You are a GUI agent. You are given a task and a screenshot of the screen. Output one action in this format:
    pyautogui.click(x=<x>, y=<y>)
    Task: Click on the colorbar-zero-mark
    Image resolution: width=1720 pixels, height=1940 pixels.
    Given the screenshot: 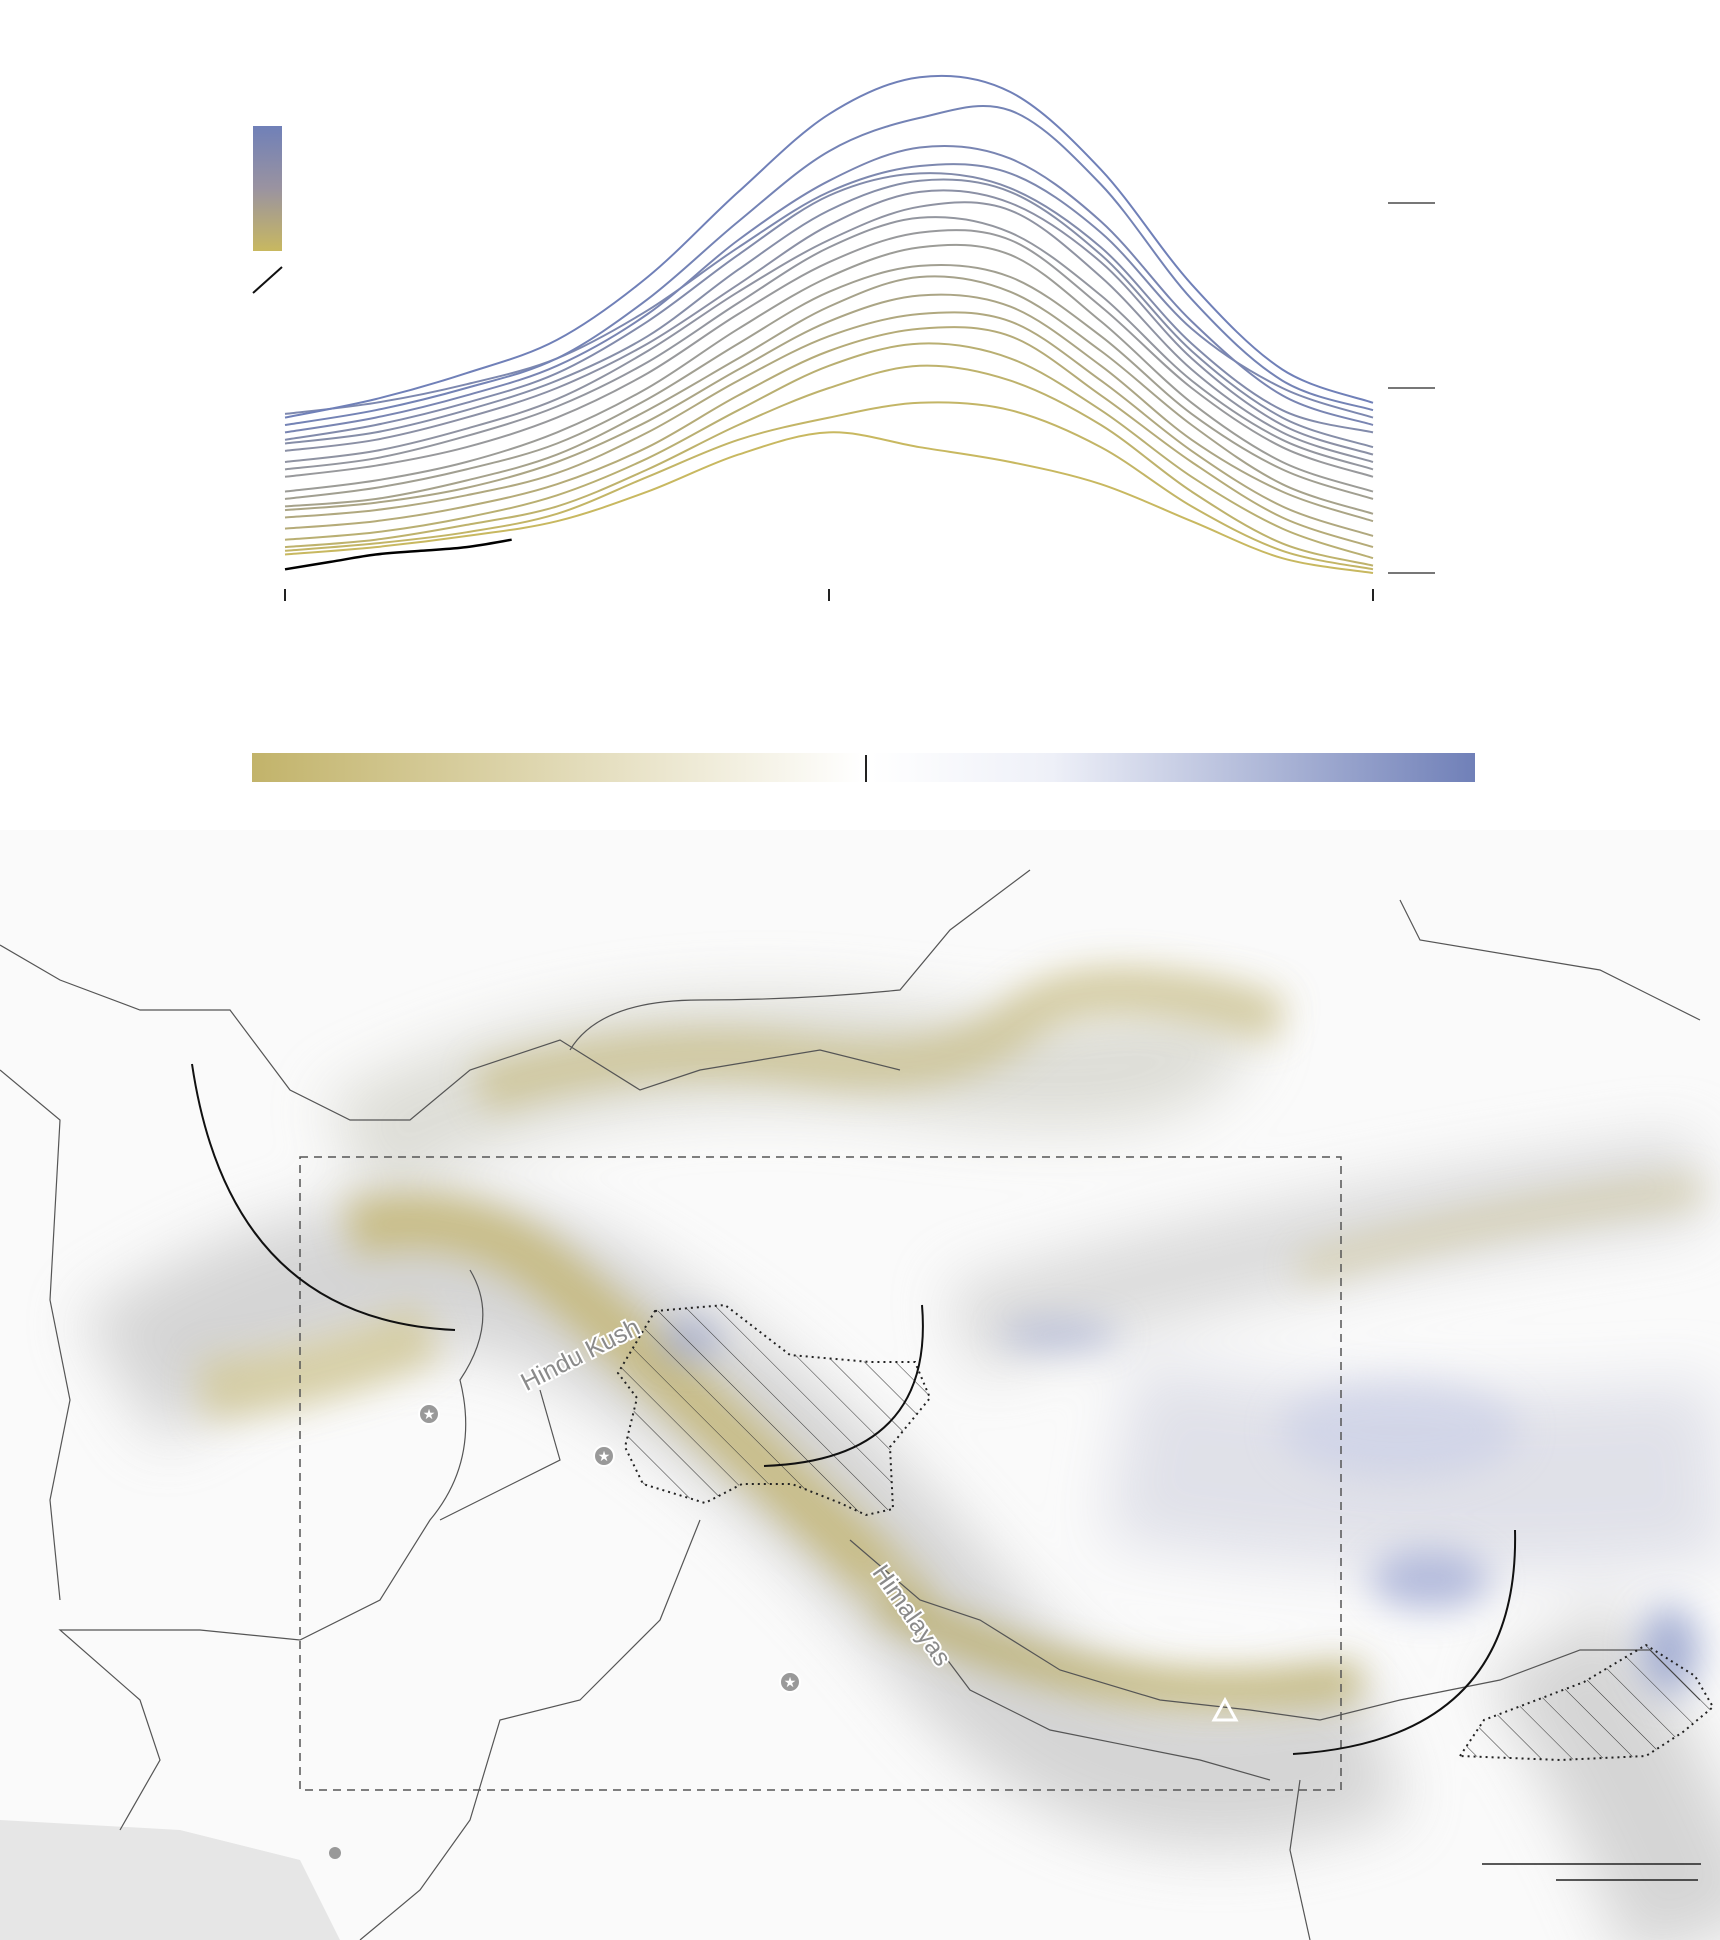 What is the action you would take?
    pyautogui.click(x=866, y=768)
    